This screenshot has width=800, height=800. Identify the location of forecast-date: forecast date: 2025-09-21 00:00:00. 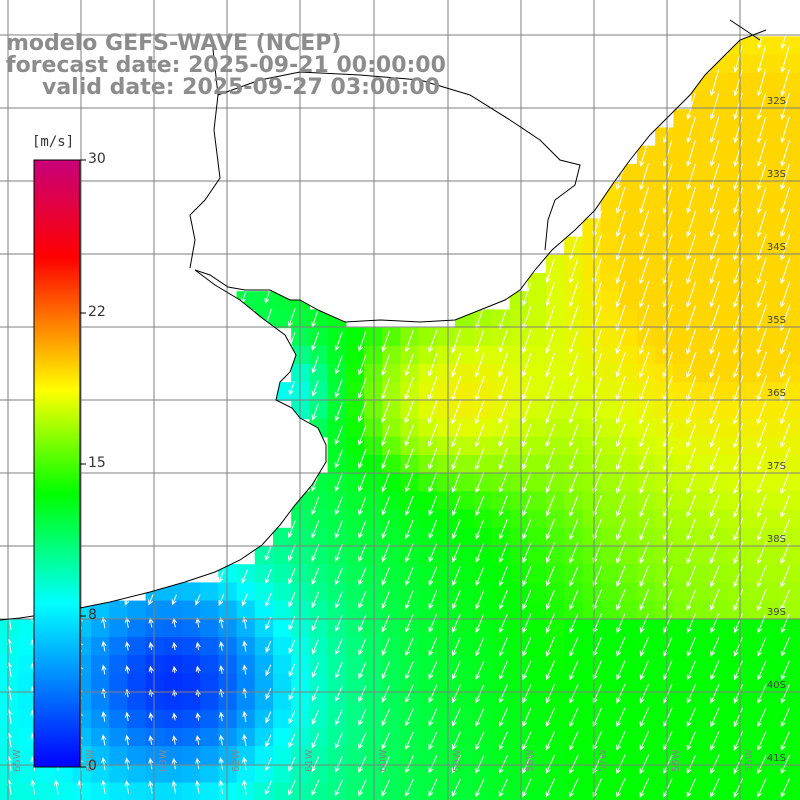
(226, 65).